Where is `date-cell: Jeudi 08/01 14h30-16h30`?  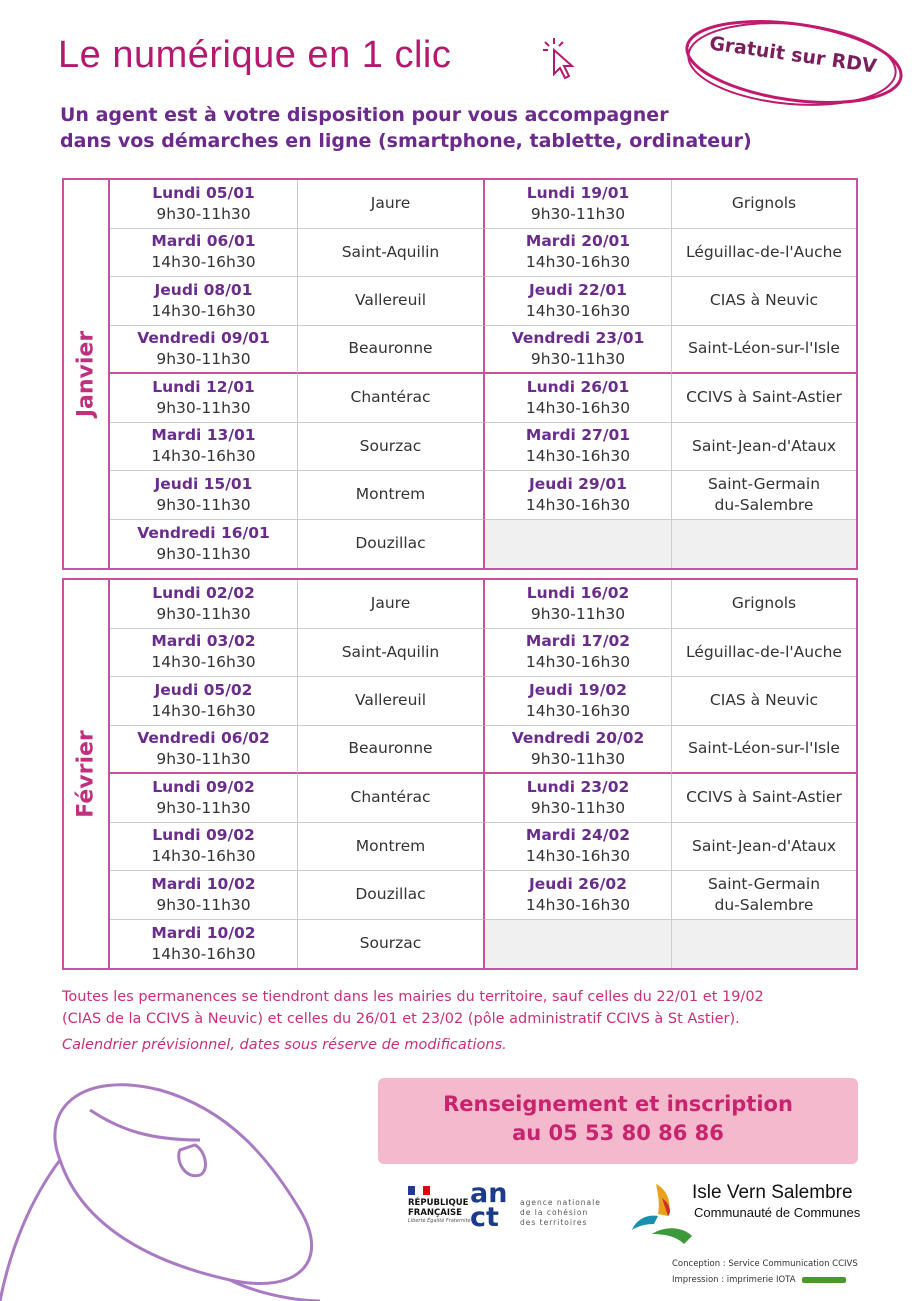 date-cell: Jeudi 08/01 14h30-16h30 is located at coordinates (204, 301).